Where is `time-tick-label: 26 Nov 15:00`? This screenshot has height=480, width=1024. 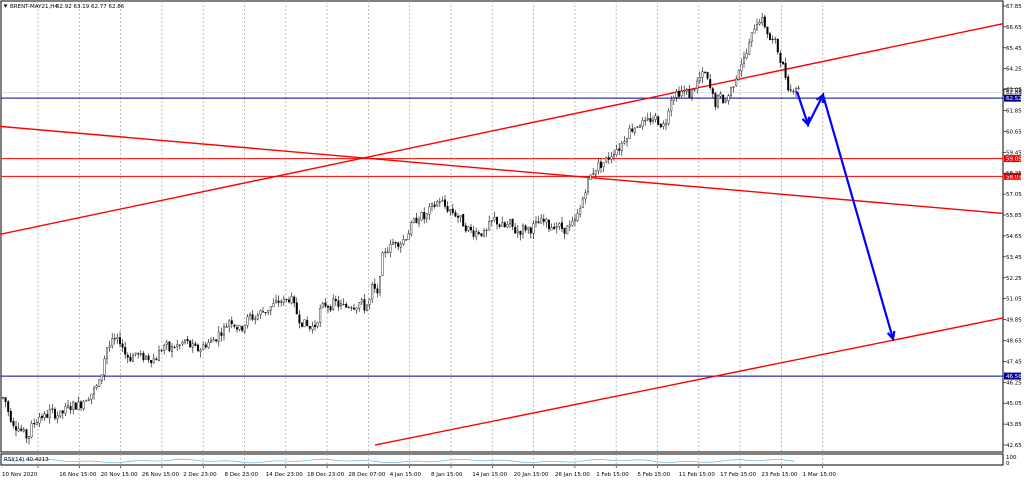 time-tick-label: 26 Nov 15:00 is located at coordinates (161, 475).